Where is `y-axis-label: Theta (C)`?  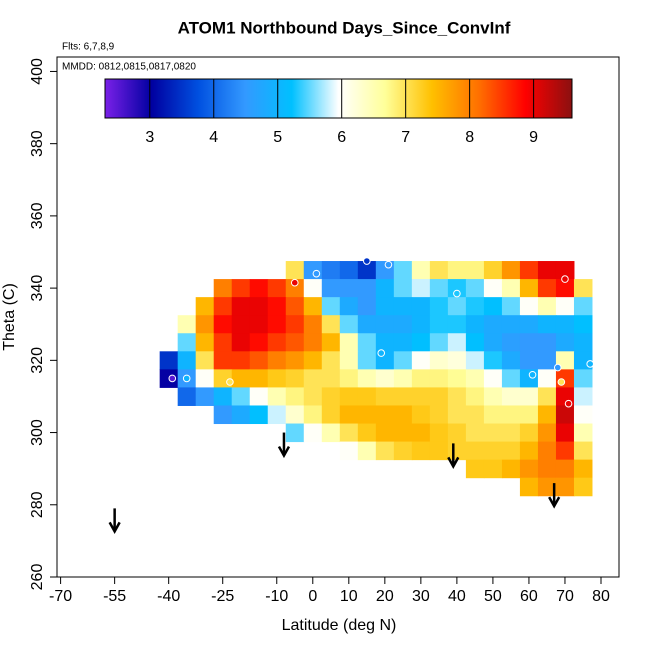
y-axis-label: Theta (C) is located at coordinates (9, 317).